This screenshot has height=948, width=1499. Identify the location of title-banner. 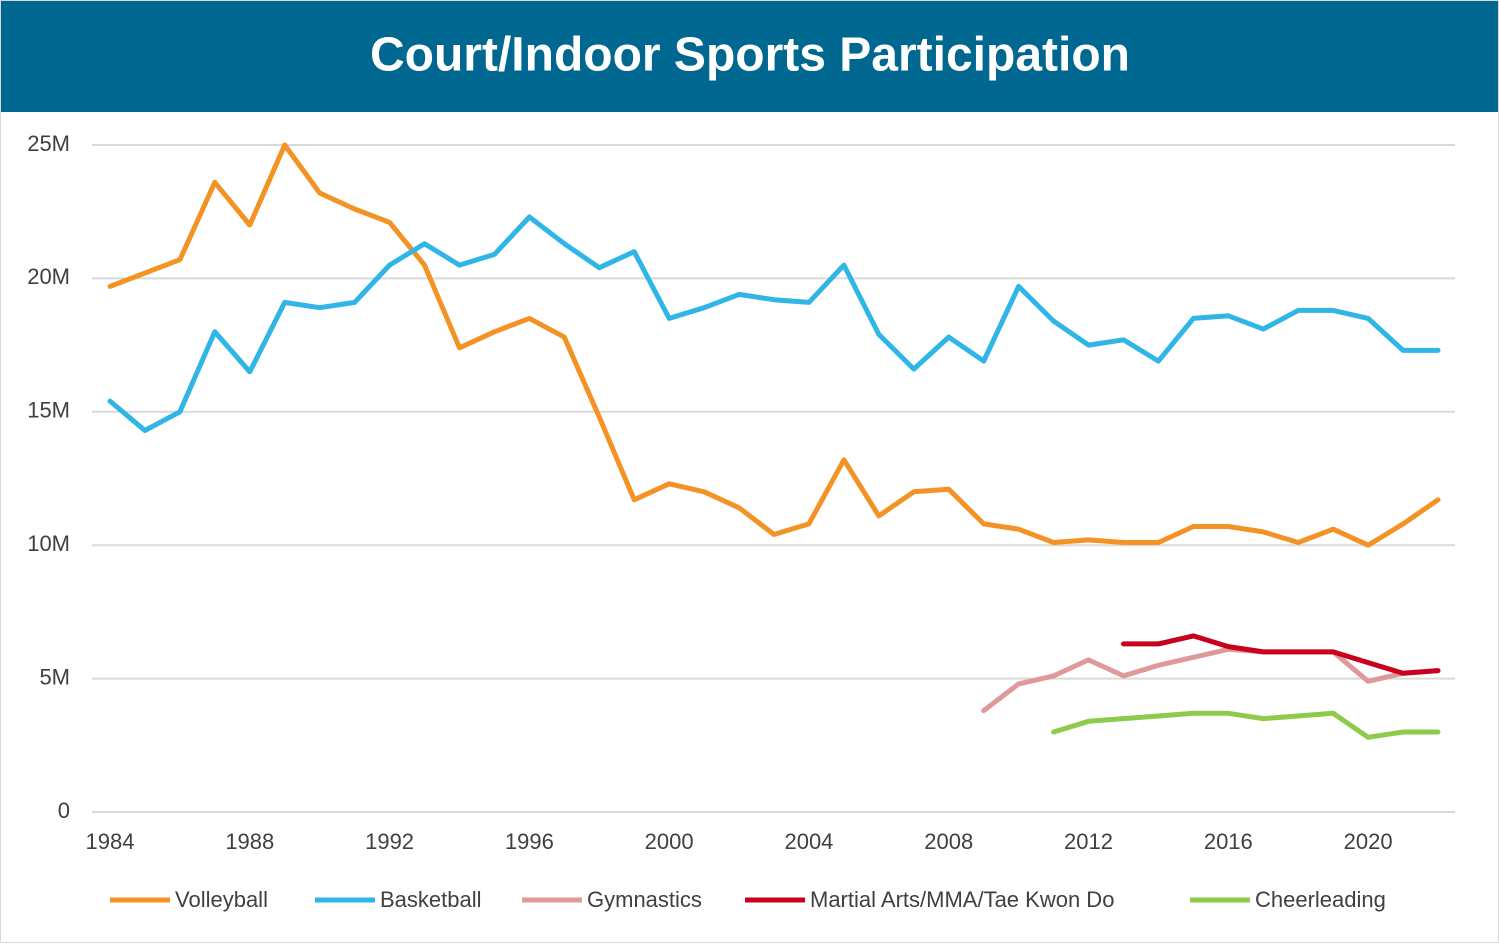
(749, 56).